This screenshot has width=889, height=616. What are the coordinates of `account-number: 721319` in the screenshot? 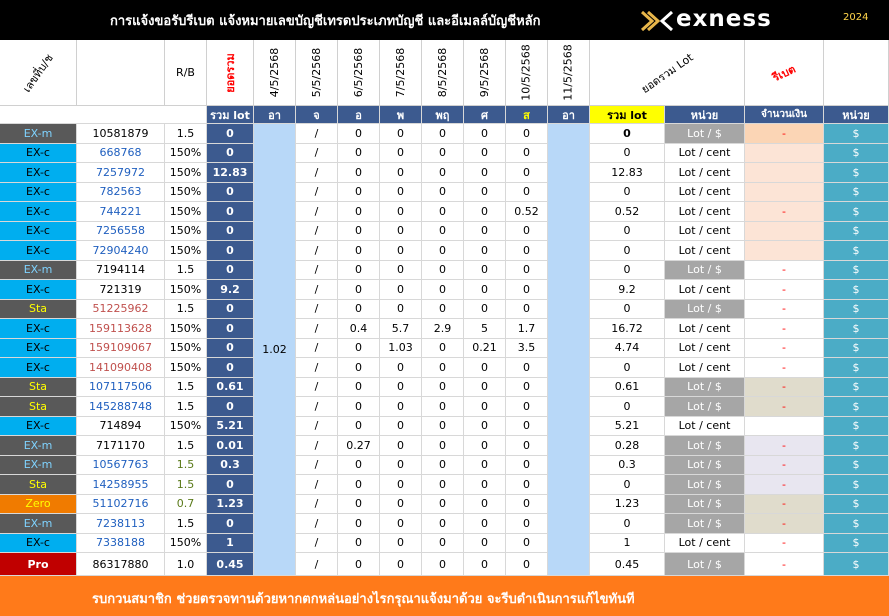 It's located at (121, 290).